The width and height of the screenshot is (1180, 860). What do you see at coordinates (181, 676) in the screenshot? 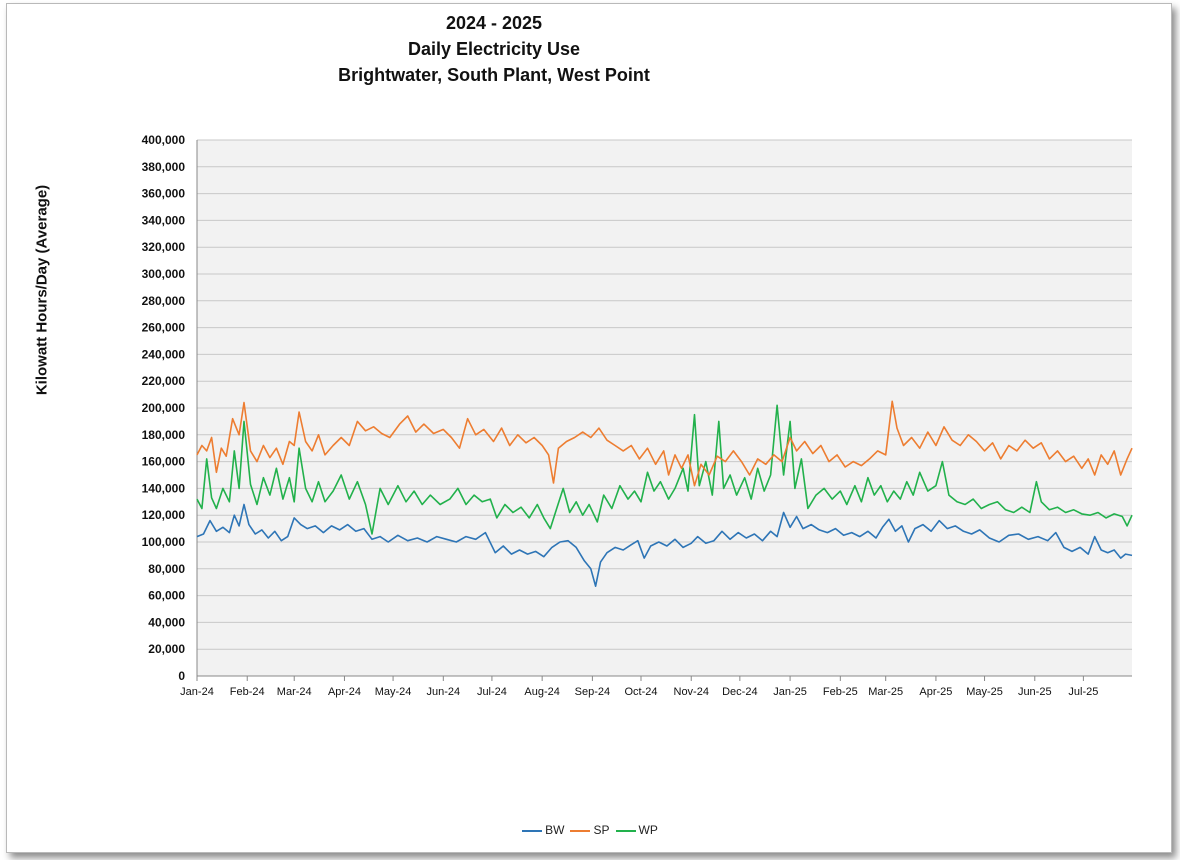
I see `y-tick-label: 0` at bounding box center [181, 676].